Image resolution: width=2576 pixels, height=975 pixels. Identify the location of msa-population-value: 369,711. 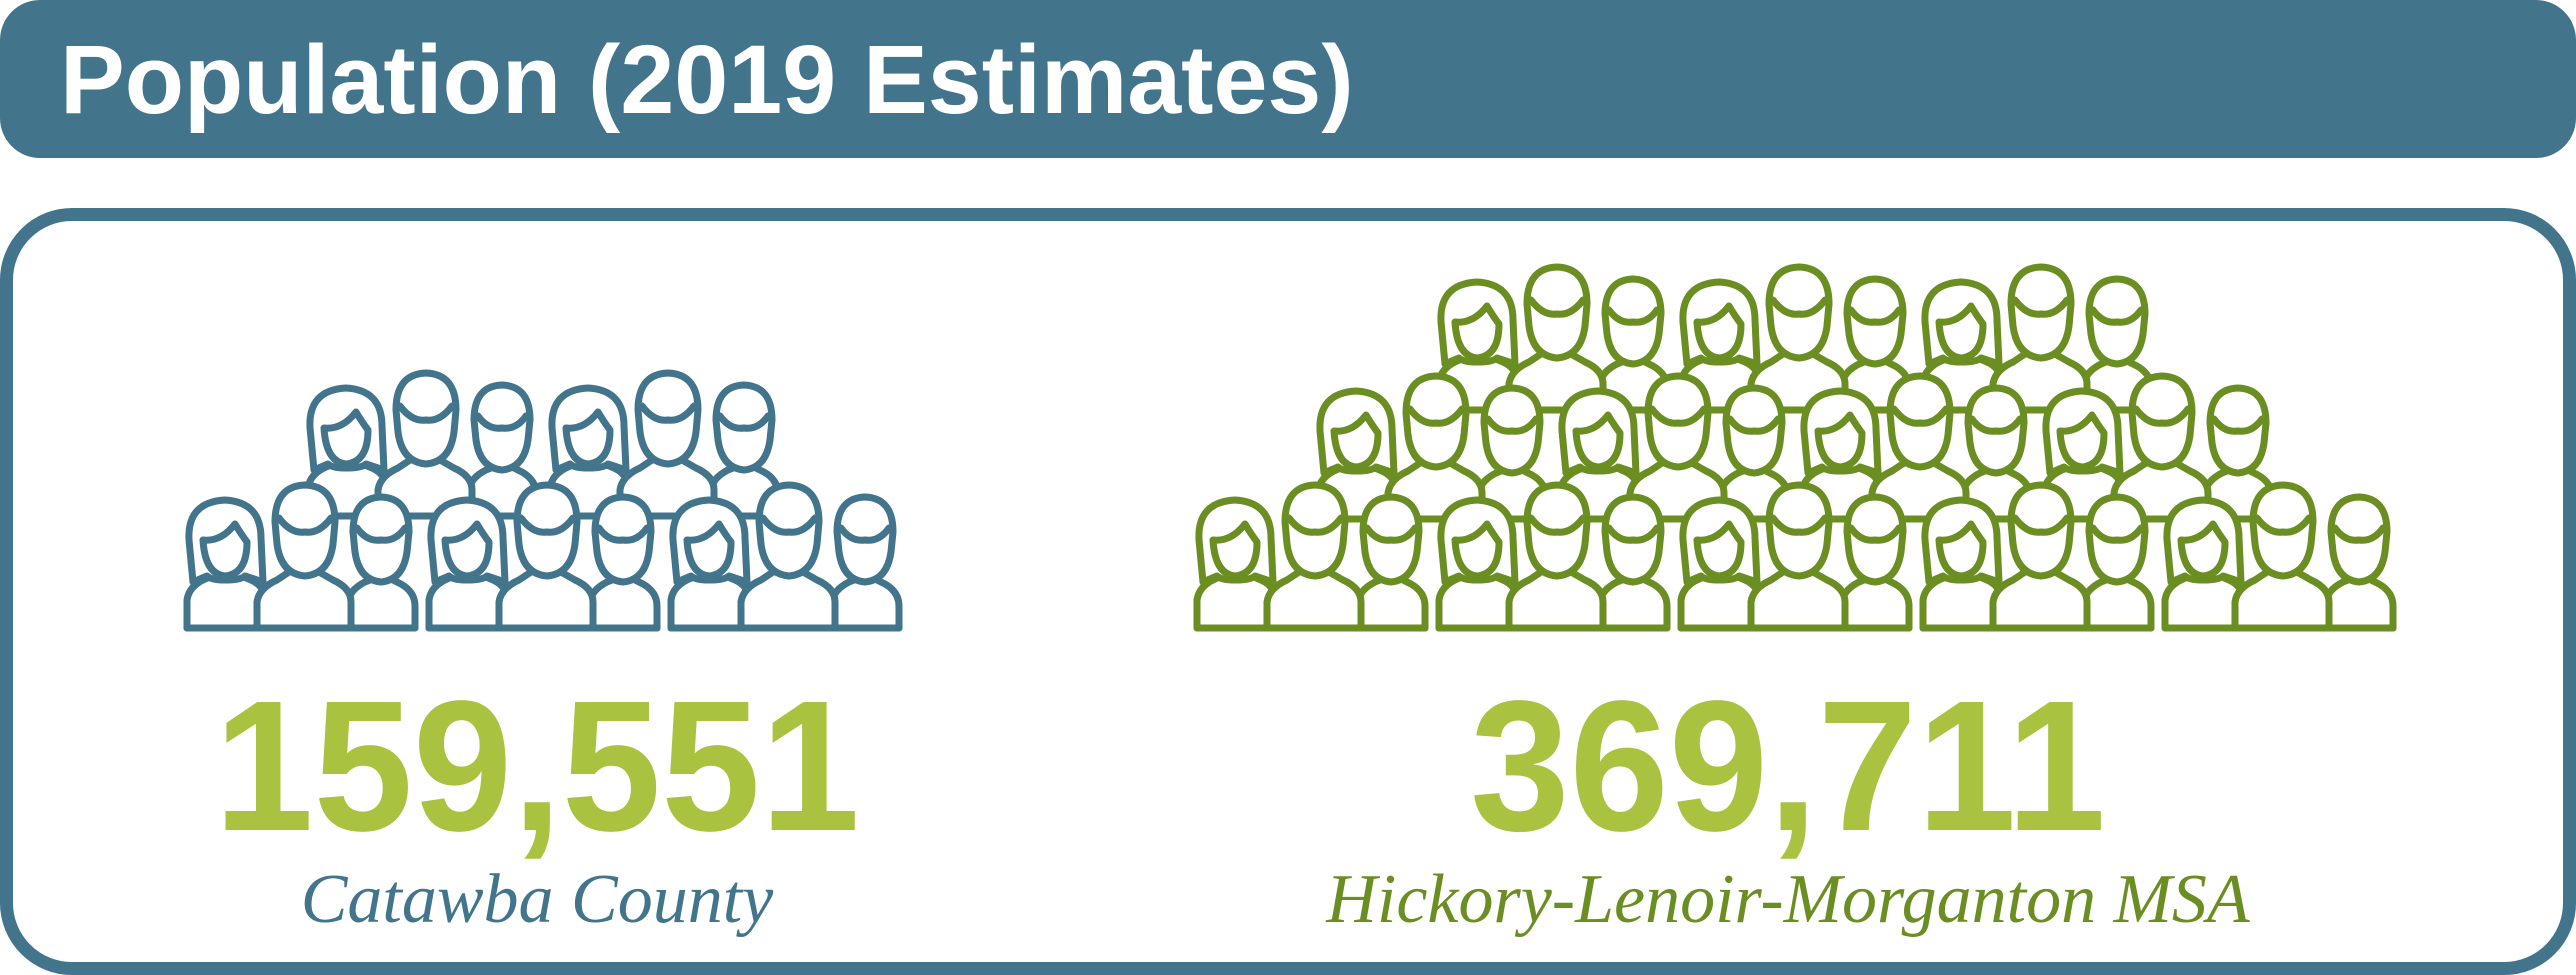
(1788, 766).